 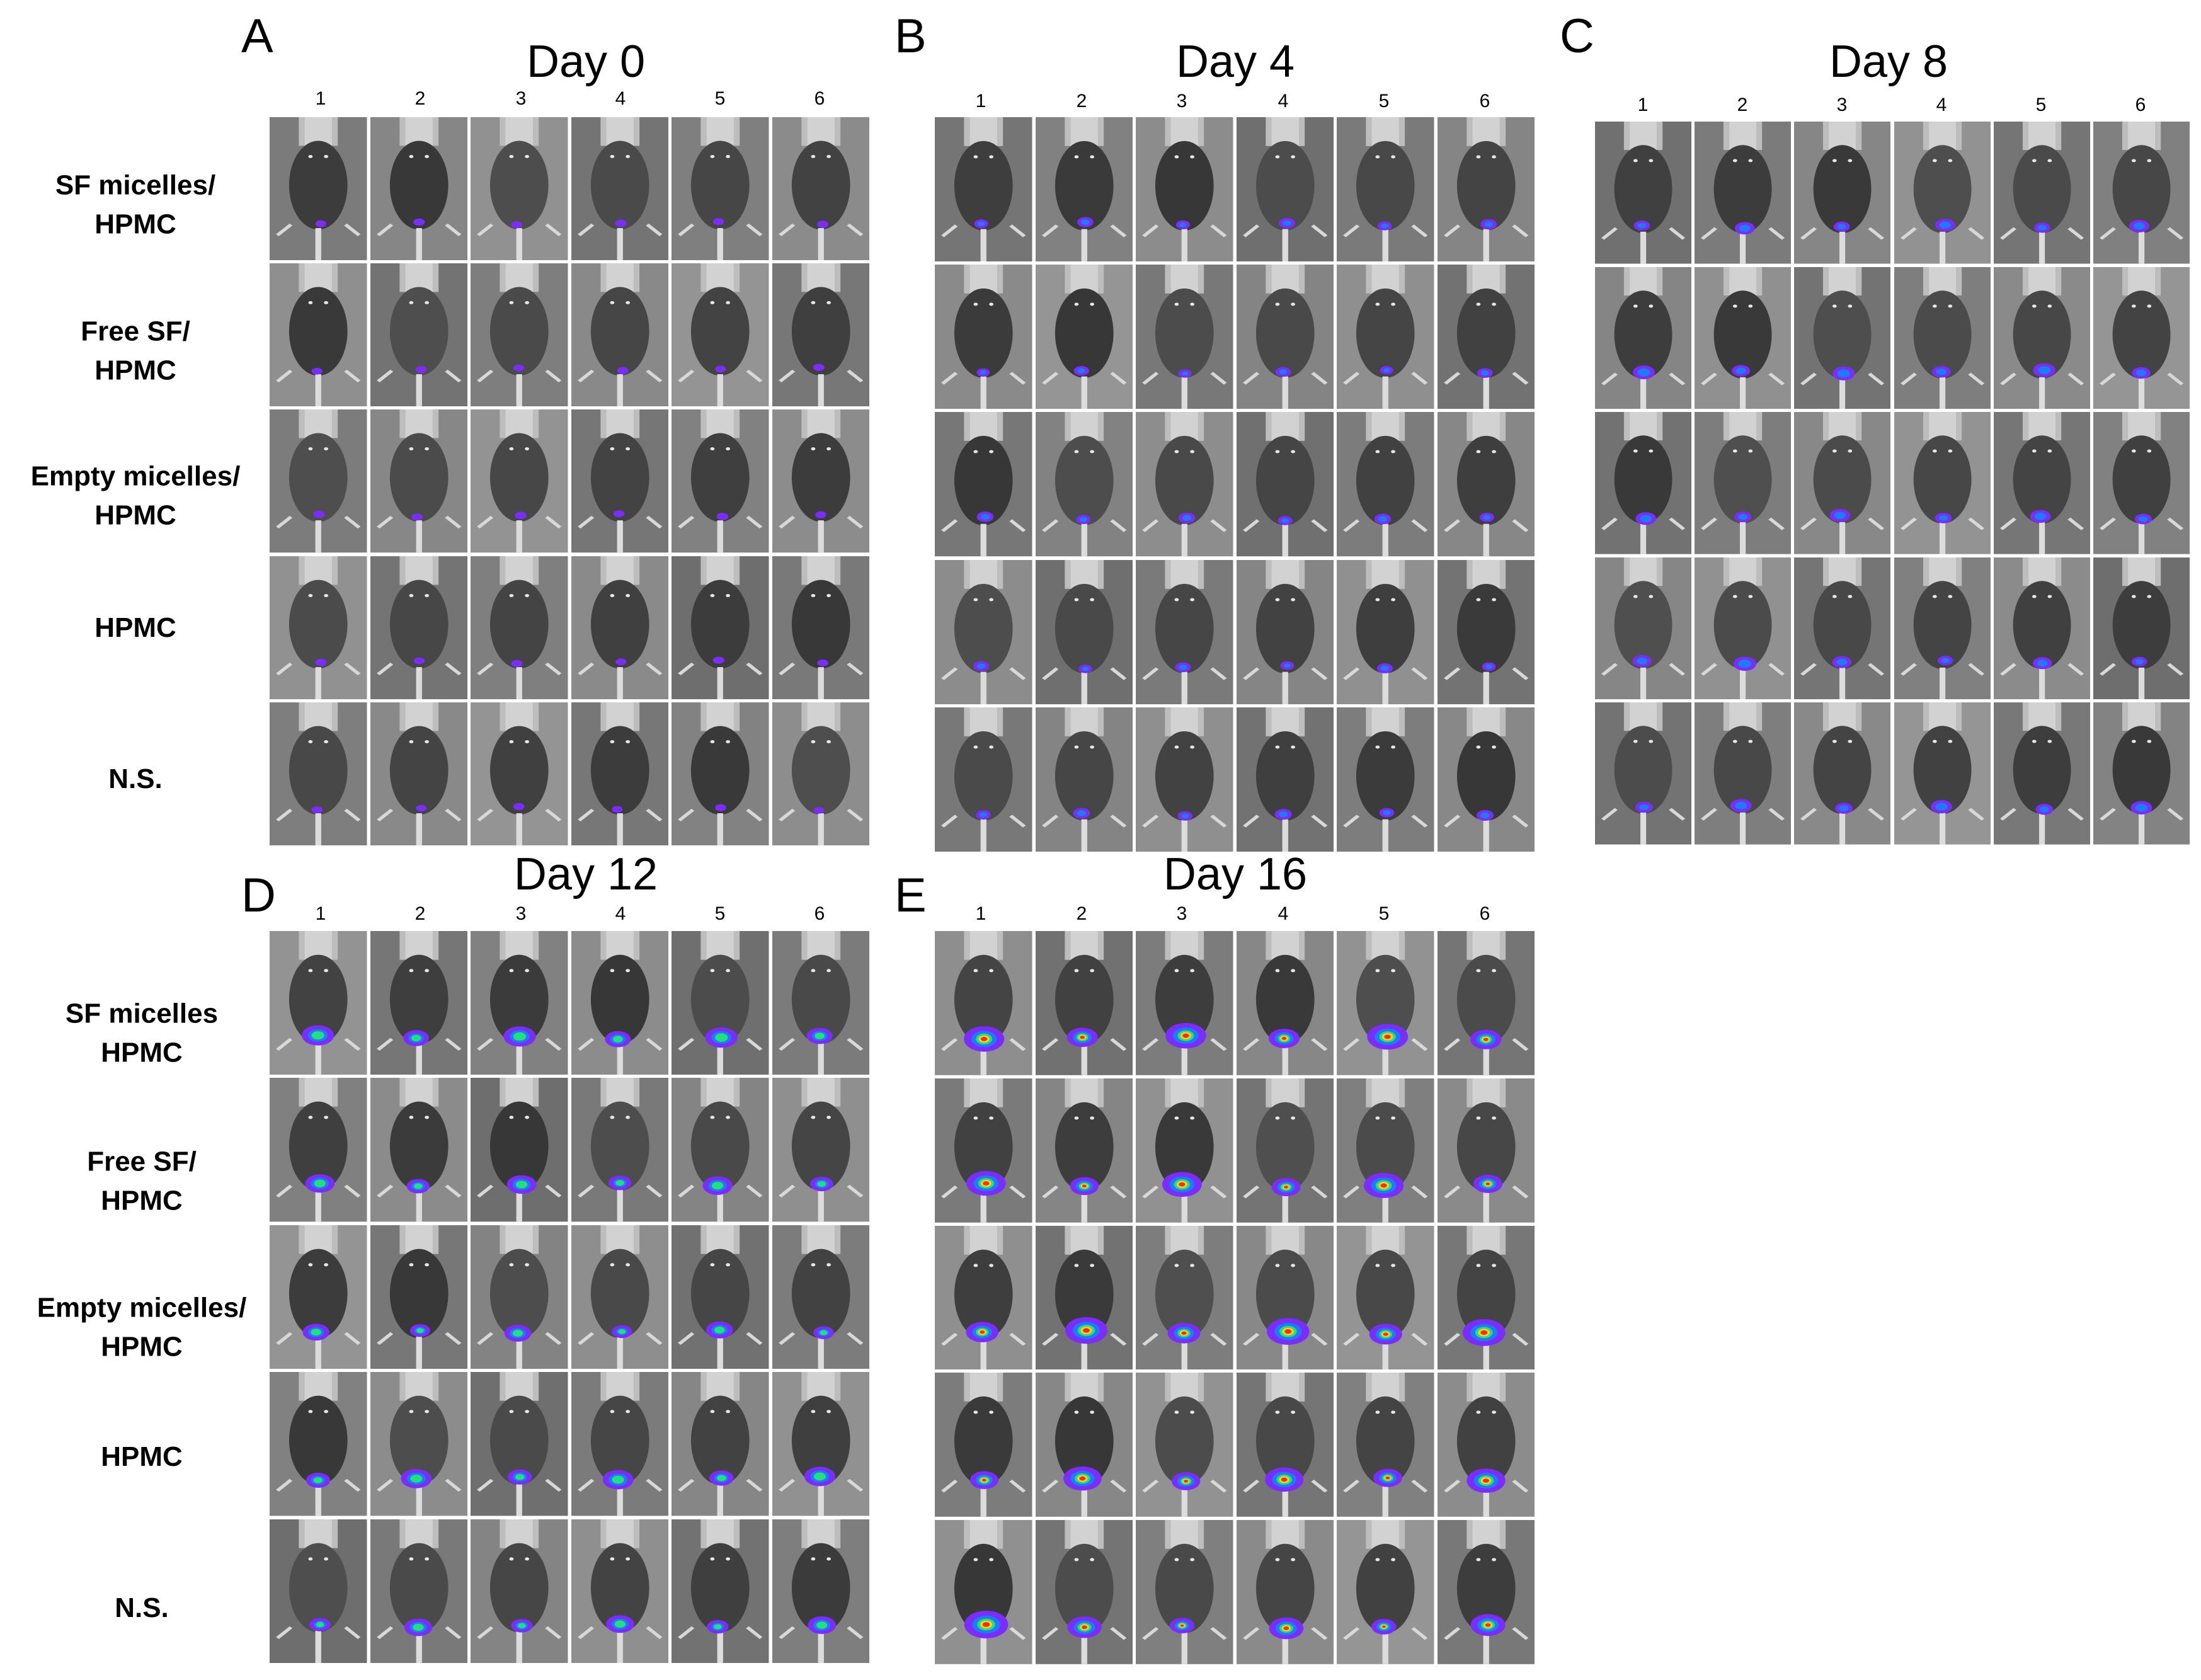 What do you see at coordinates (911, 895) in the screenshot?
I see `panel-e-letter: E` at bounding box center [911, 895].